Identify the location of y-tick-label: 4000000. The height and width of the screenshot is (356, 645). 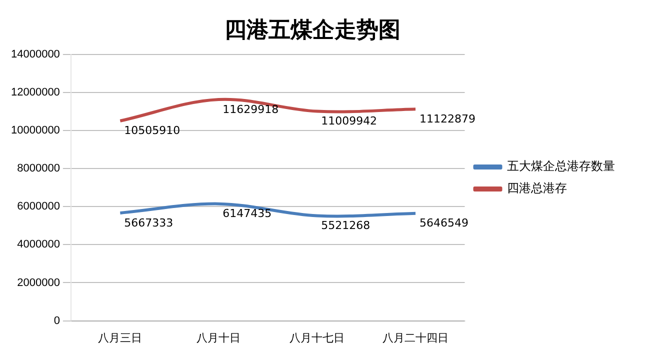
(38, 244).